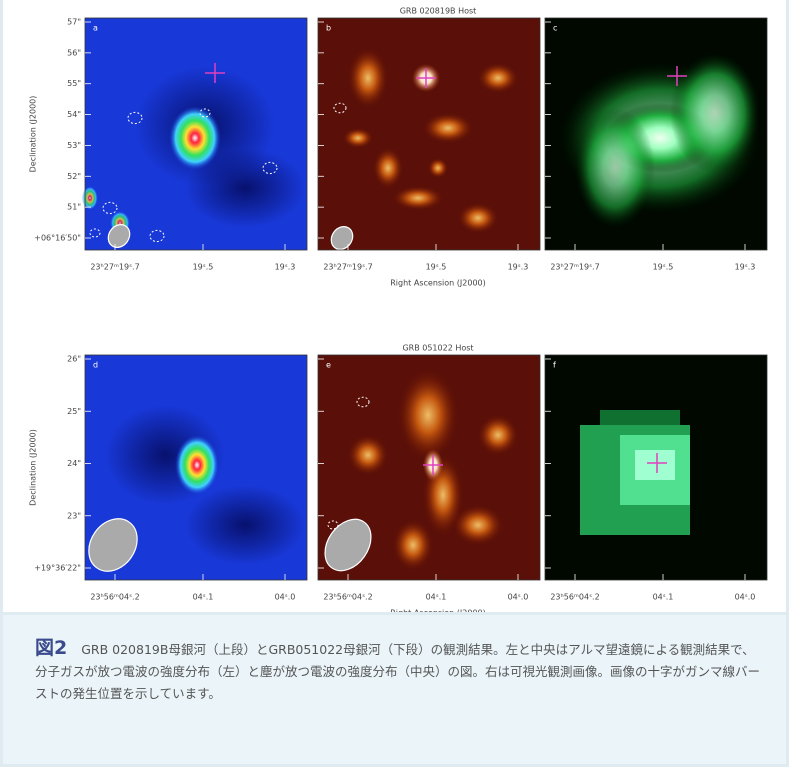 The image size is (789, 767). I want to click on y-tick-label: +06°16′50", so click(57, 238).